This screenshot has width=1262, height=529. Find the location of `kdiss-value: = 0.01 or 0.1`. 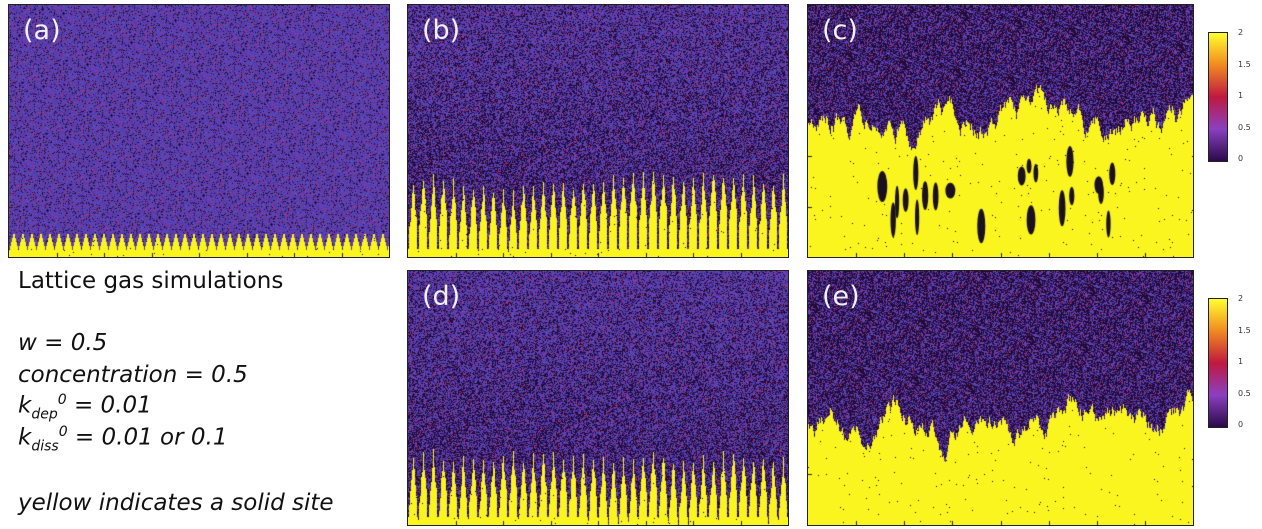

kdiss-value: = 0.01 or 0.1 is located at coordinates (147, 437).